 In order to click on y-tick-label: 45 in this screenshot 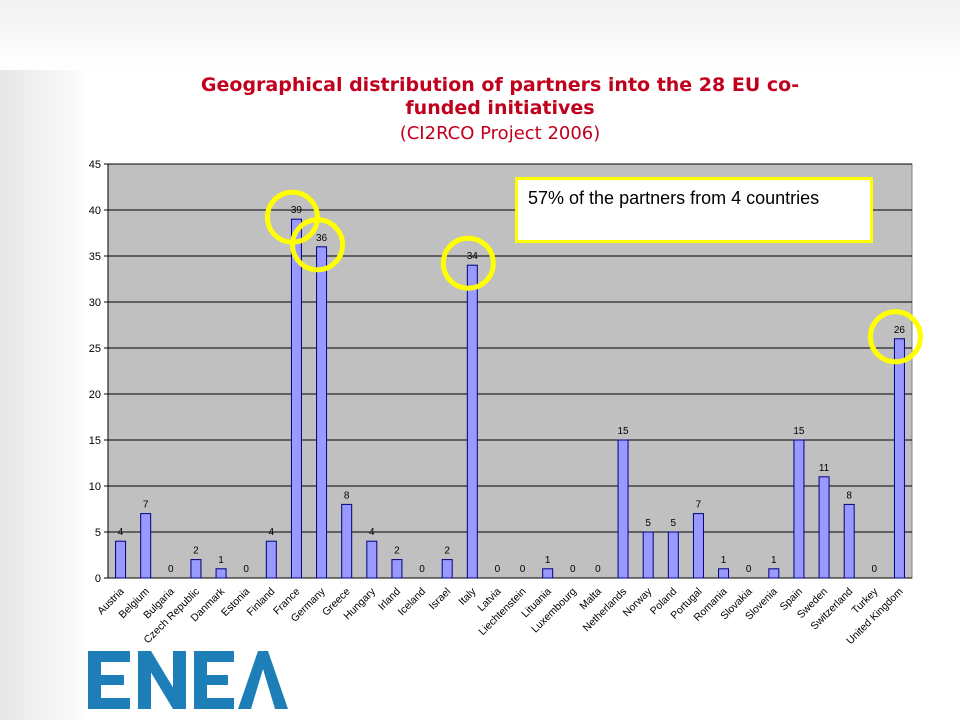, I will do `click(95, 165)`.